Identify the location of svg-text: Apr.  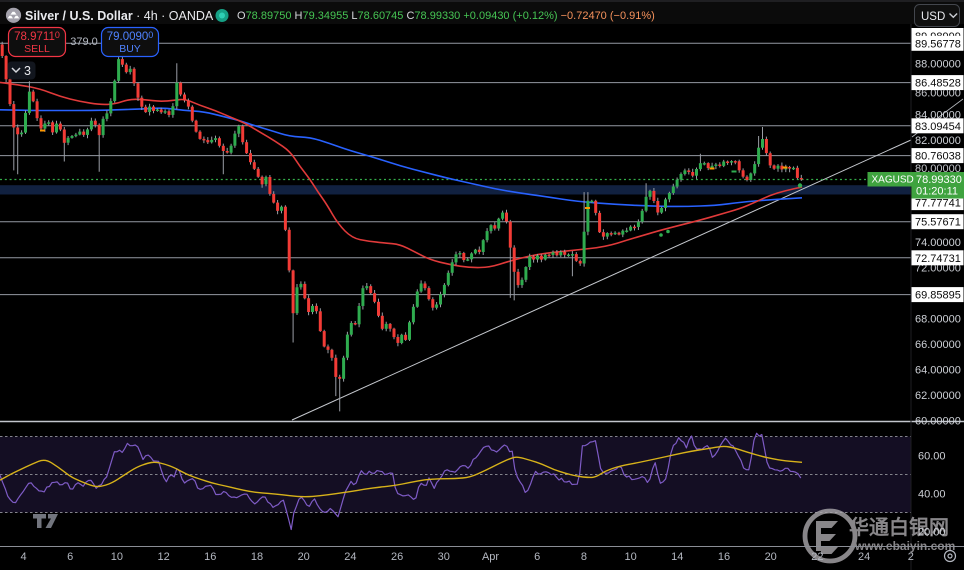
(490, 557).